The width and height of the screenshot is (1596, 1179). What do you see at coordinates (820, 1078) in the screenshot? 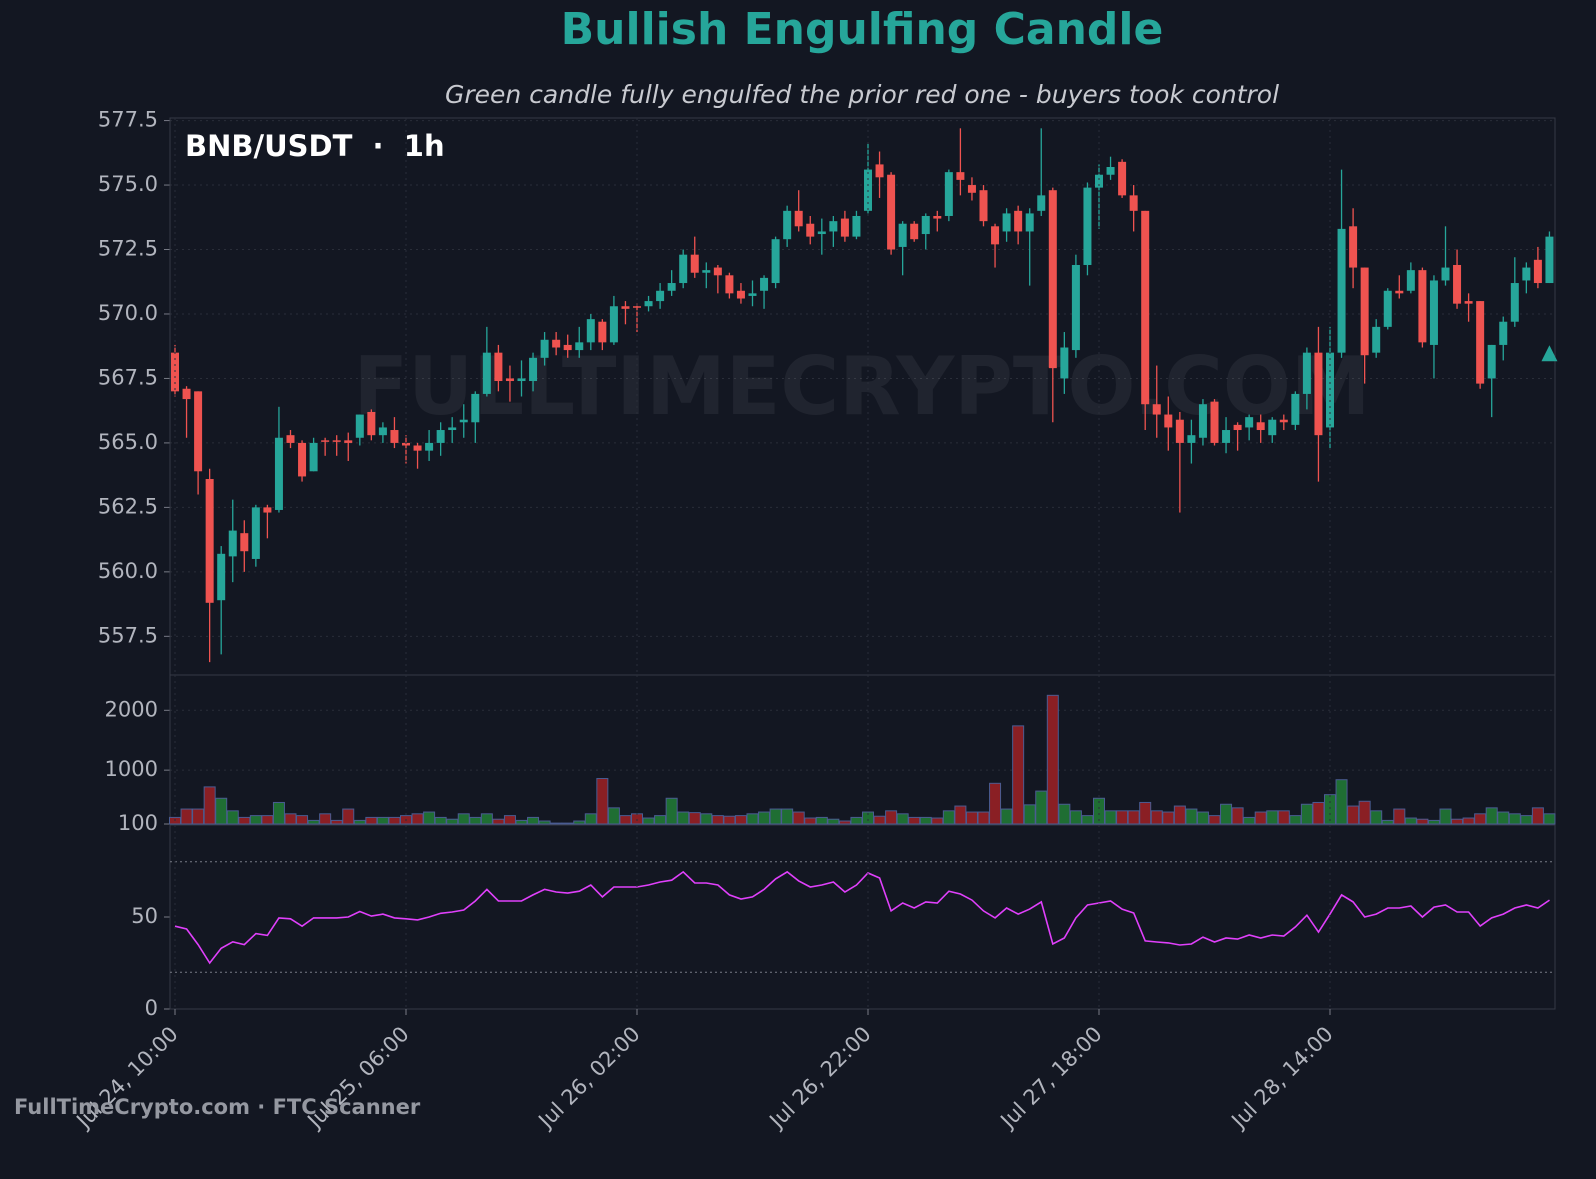
I see `x-tick-label: Jul 26, 22:00` at bounding box center [820, 1078].